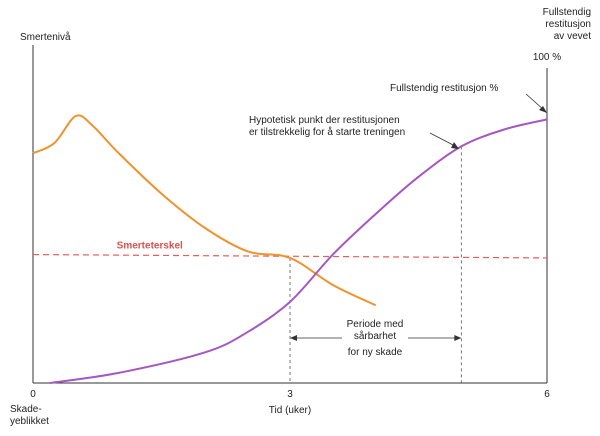 This screenshot has height=436, width=600. I want to click on y-axis-label-right-line-3: av vevet, so click(572, 36).